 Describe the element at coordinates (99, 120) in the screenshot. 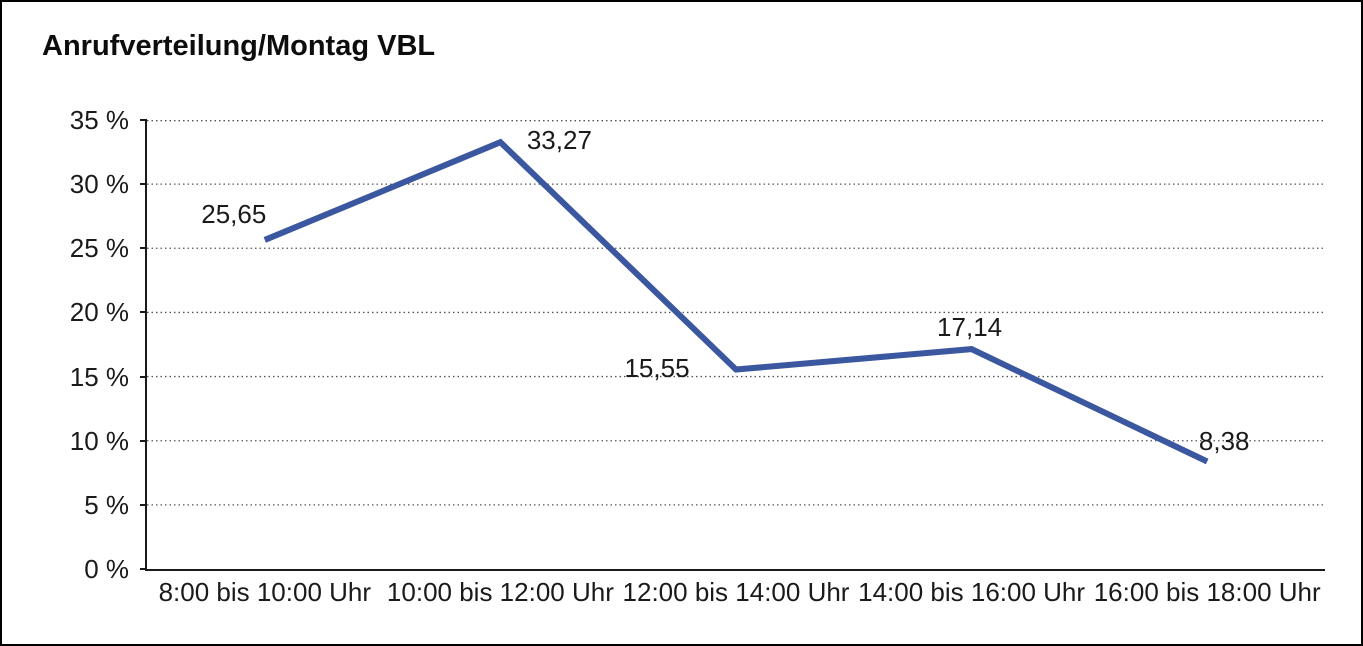

I see `y-axis-tick-label: 35 %` at that location.